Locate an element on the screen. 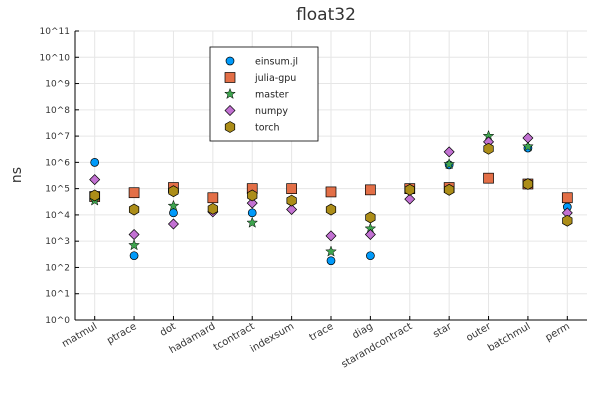 Image resolution: width=600 pixels, height=400 pixels. x-tick-label: indexsum is located at coordinates (272, 338).